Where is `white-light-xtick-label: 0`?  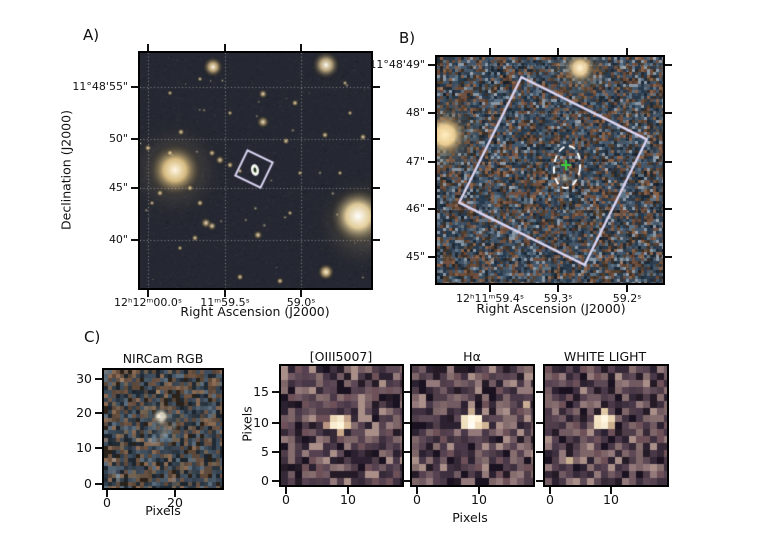 white-light-xtick-label: 0 is located at coordinates (550, 499).